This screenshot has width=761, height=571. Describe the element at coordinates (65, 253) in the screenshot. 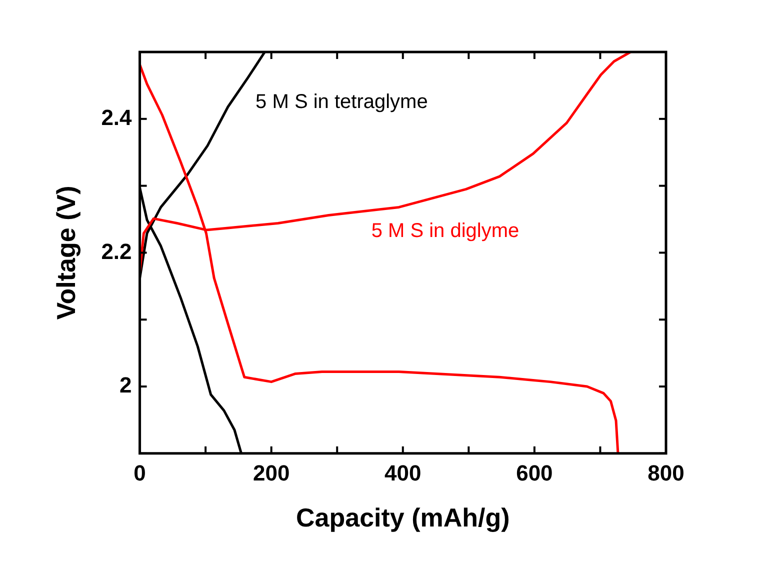

I see `y-axis-title: Voltage (V)` at that location.